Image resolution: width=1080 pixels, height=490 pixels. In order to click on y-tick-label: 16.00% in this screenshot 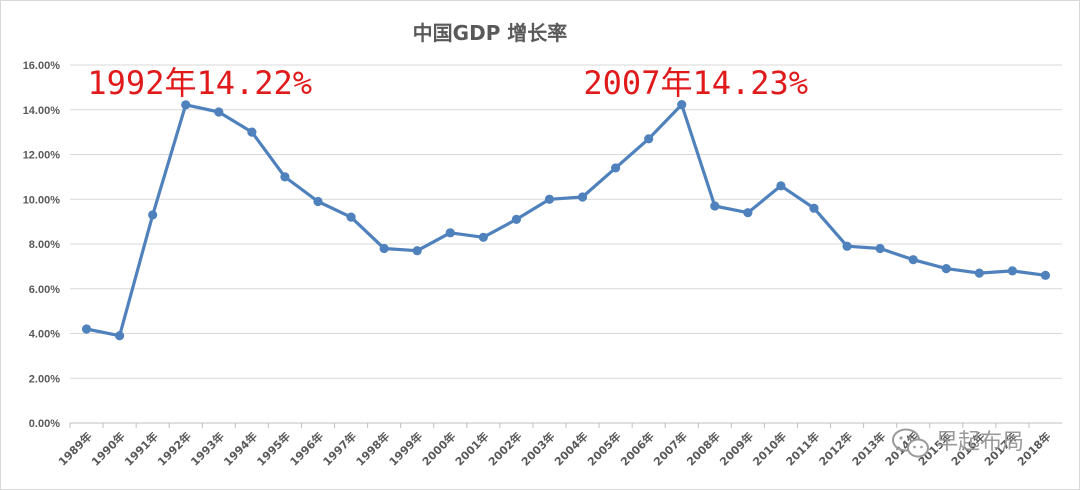, I will do `click(42, 66)`.